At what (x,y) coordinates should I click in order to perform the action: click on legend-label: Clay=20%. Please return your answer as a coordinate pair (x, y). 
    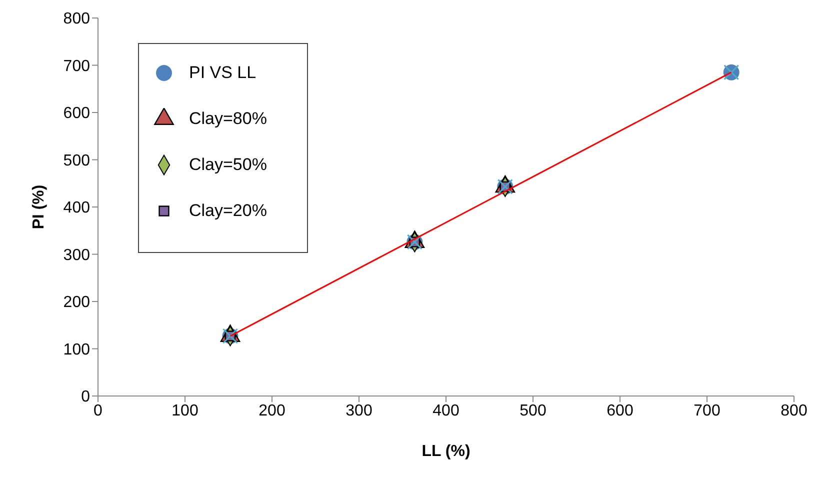
    Looking at the image, I should click on (228, 211).